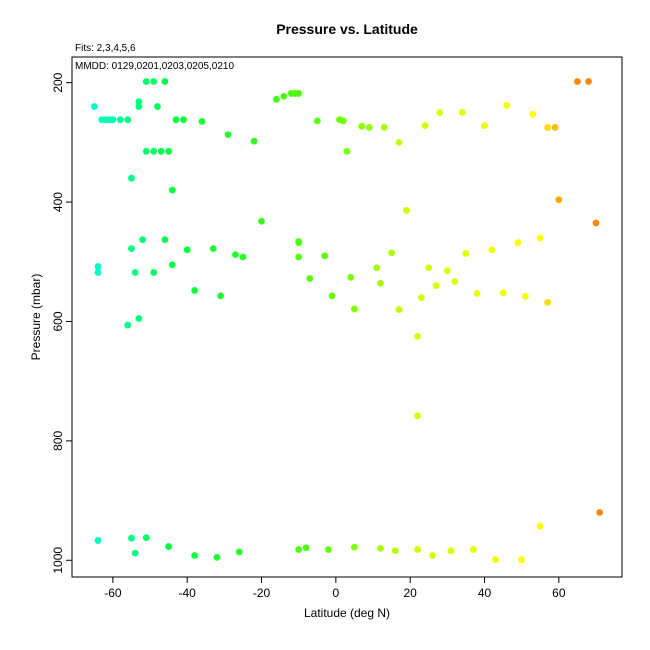 The height and width of the screenshot is (650, 650). Describe the element at coordinates (113, 593) in the screenshot. I see `x-tick-label: -60` at that location.